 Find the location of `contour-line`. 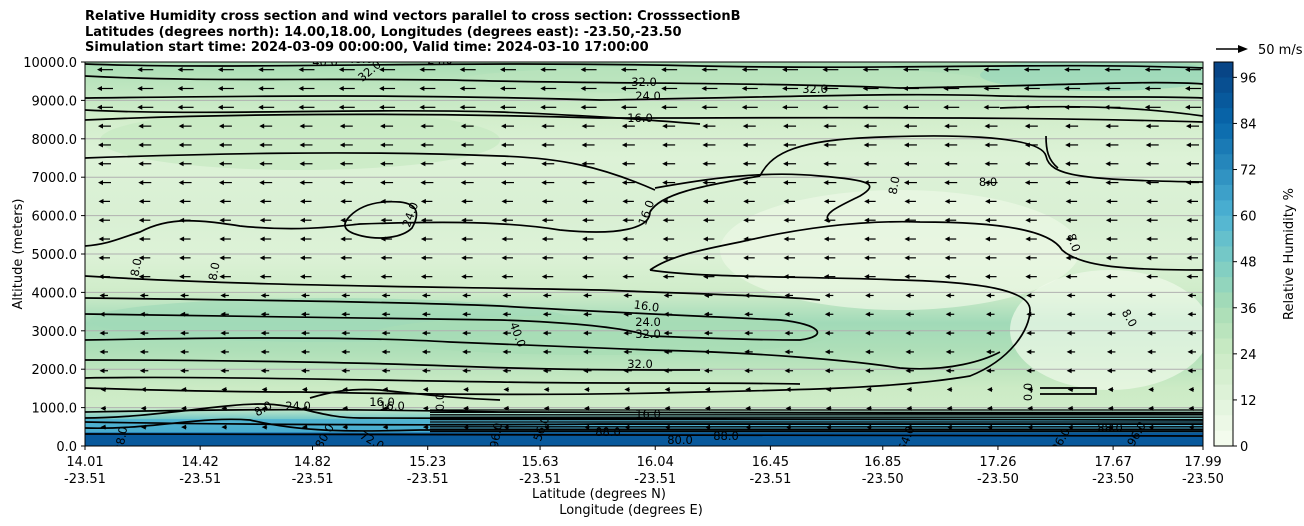

contour-line is located at coordinates (816, 424).